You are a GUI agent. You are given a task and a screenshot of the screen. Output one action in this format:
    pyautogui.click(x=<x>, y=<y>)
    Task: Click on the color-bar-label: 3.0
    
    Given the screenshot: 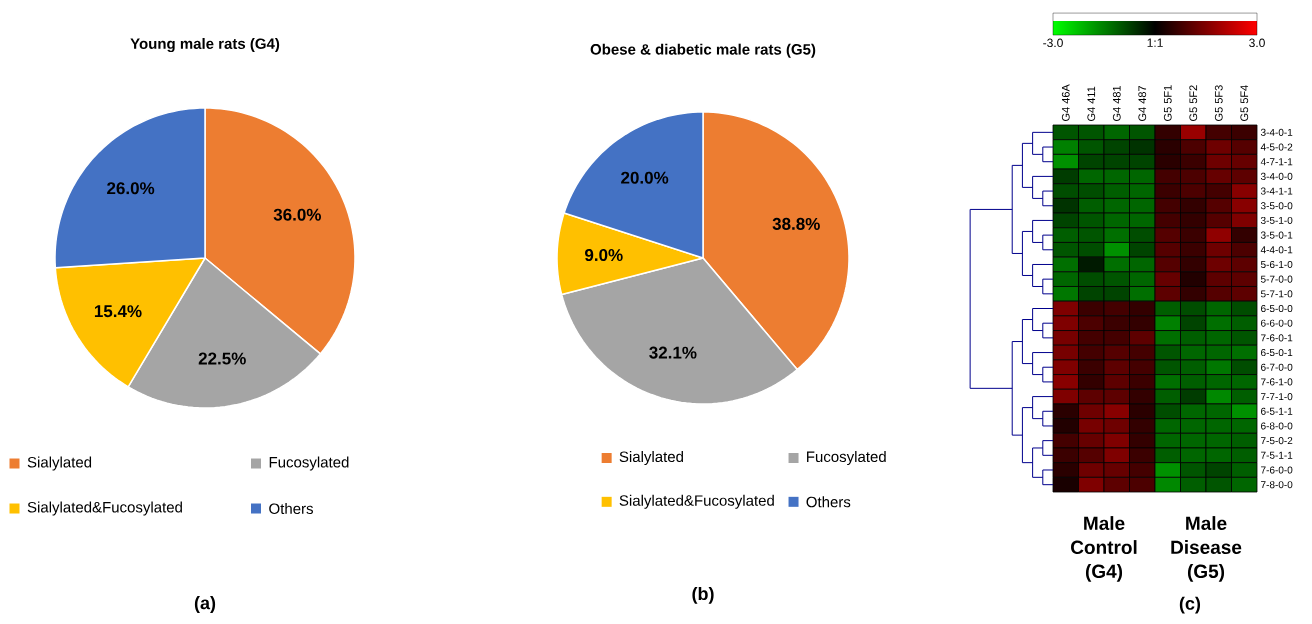 What is the action you would take?
    pyautogui.click(x=1257, y=43)
    